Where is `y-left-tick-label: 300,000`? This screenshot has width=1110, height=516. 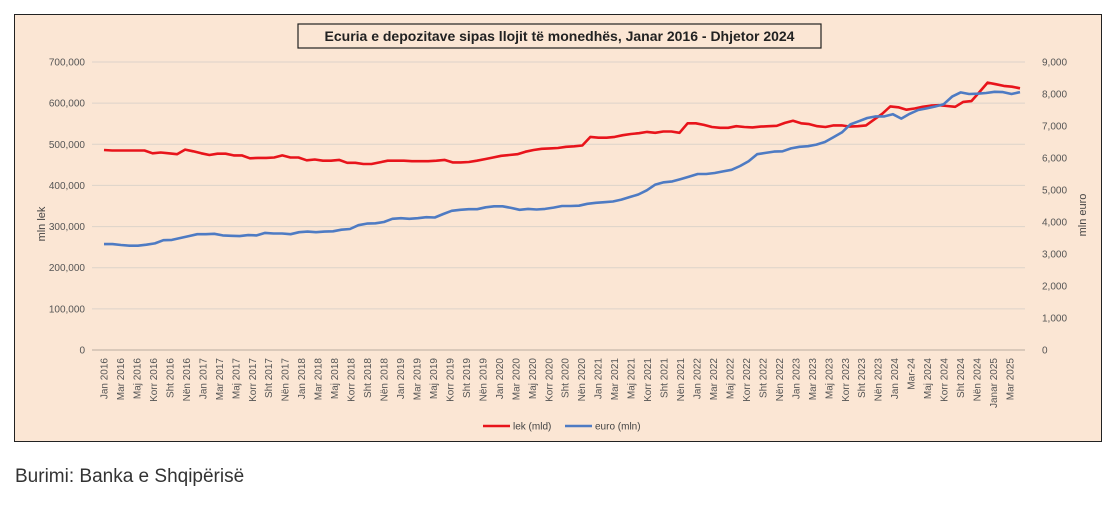 y-left-tick-label: 300,000 is located at coordinates (67, 227).